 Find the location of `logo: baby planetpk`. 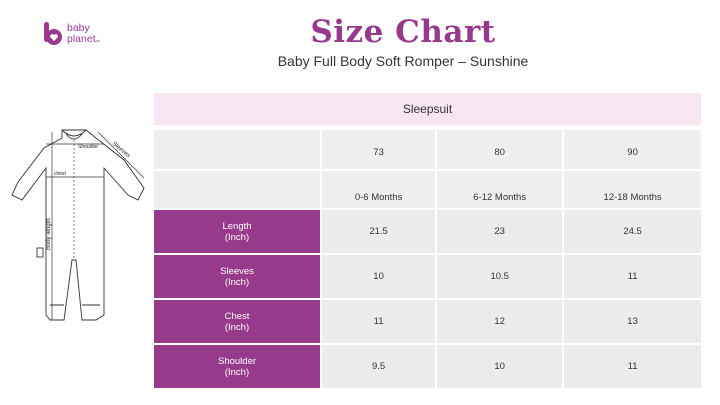

logo: baby planetpk is located at coordinates (72, 34).